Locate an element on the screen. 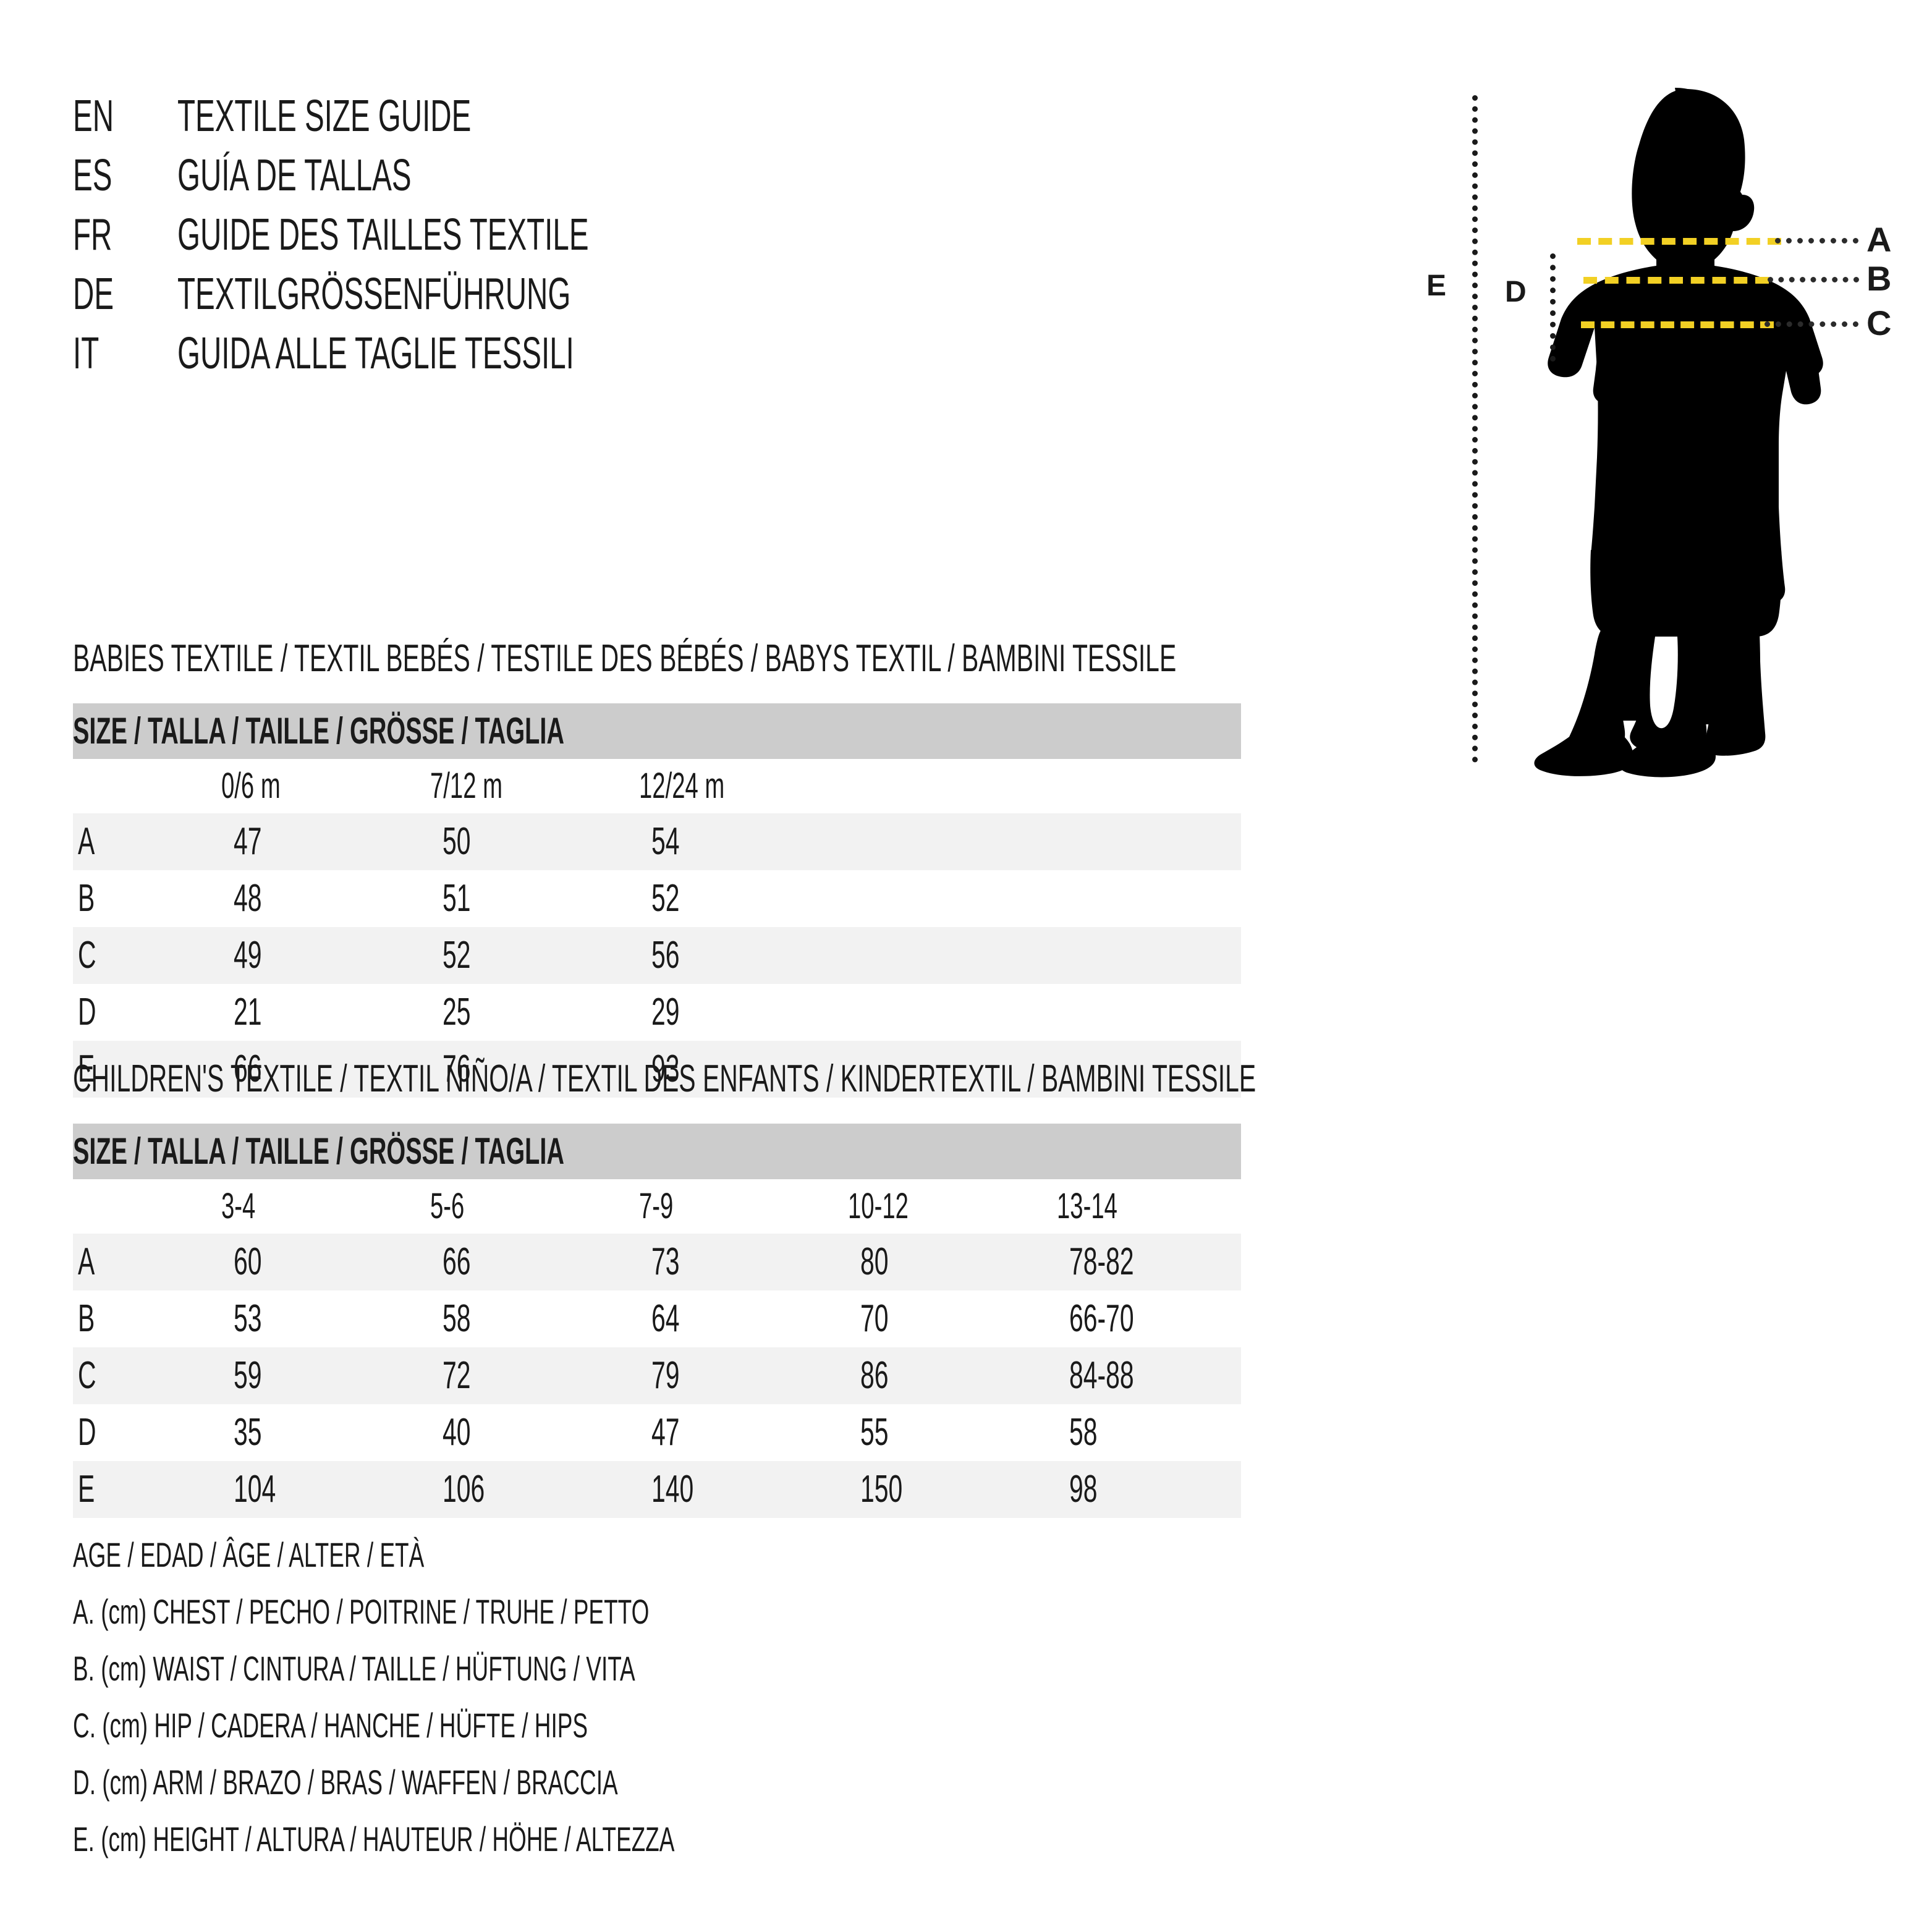 Image resolution: width=1932 pixels, height=1932 pixels. babies-band-label: SIZE / TALLA / TAILLE / GRÖSSE / TAGLIA is located at coordinates (657, 731).